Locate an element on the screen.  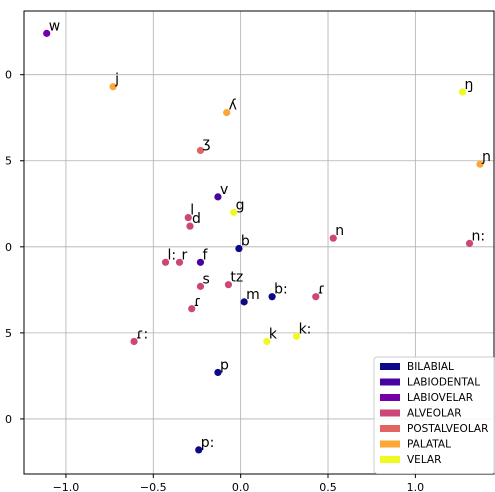
point-label: n: is located at coordinates (479, 236).